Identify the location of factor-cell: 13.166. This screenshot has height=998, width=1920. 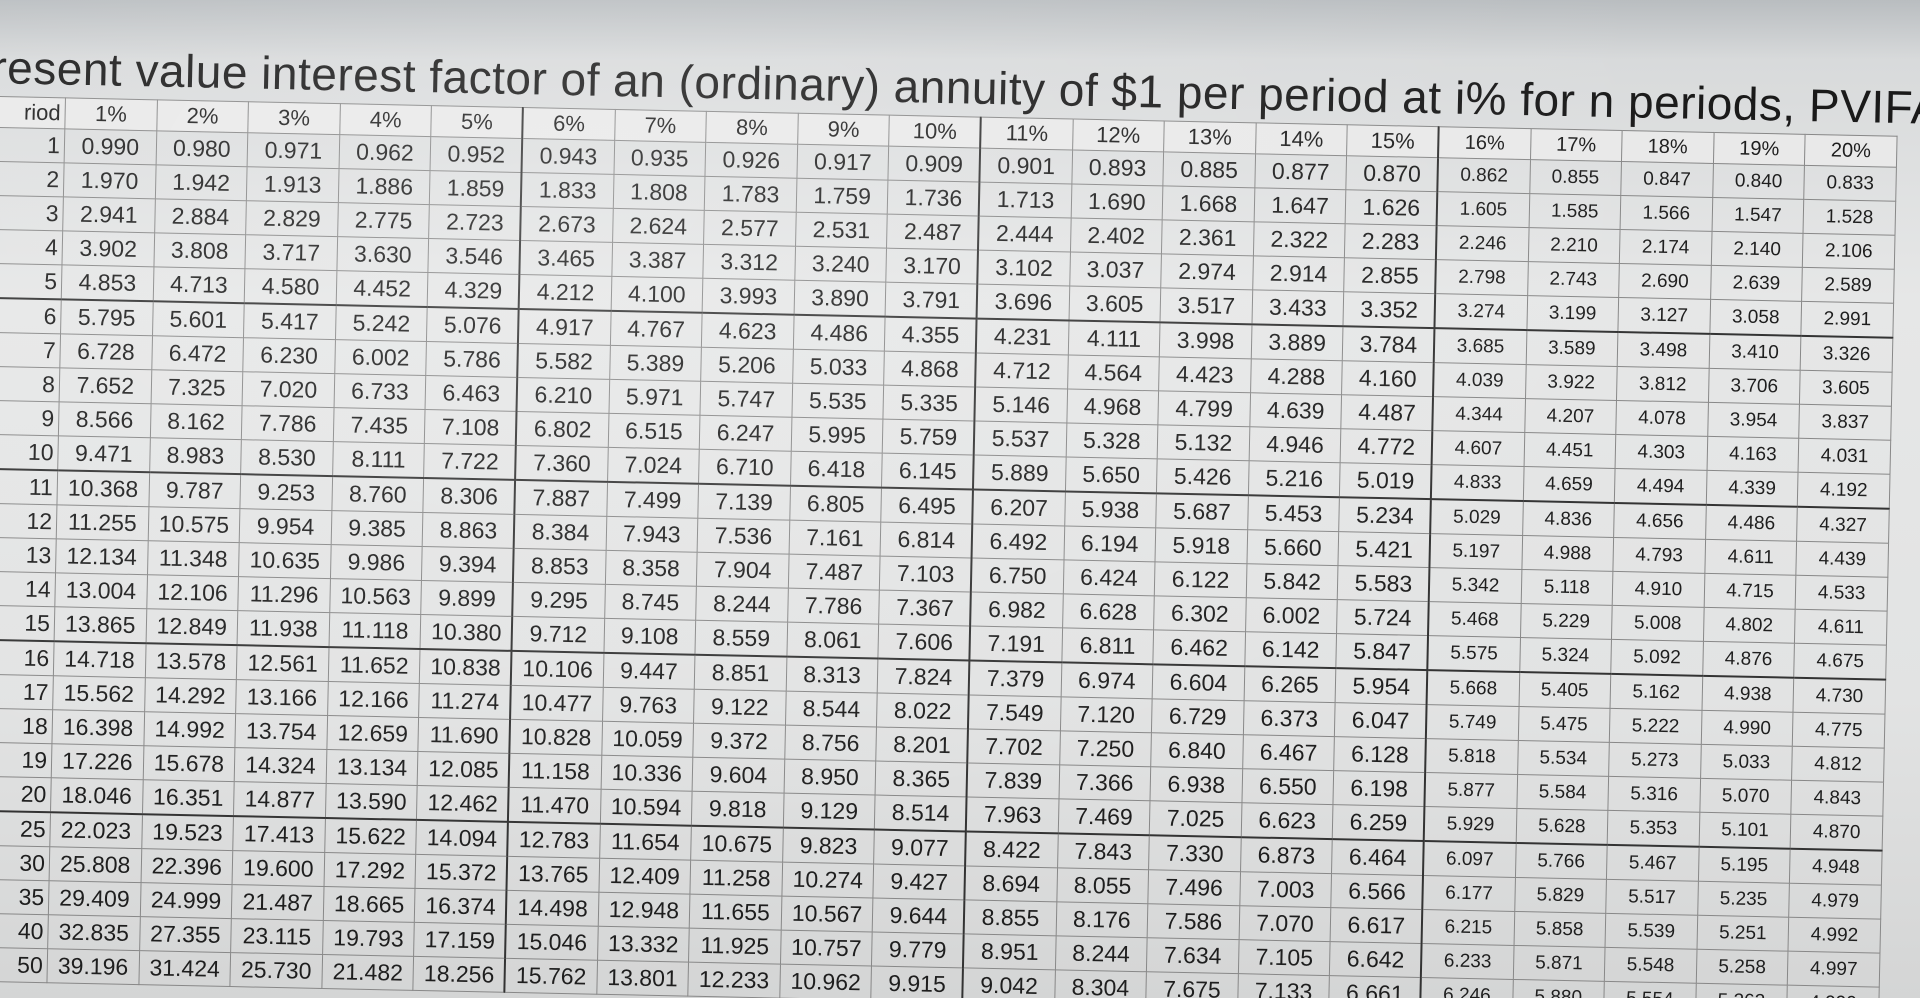
(282, 697).